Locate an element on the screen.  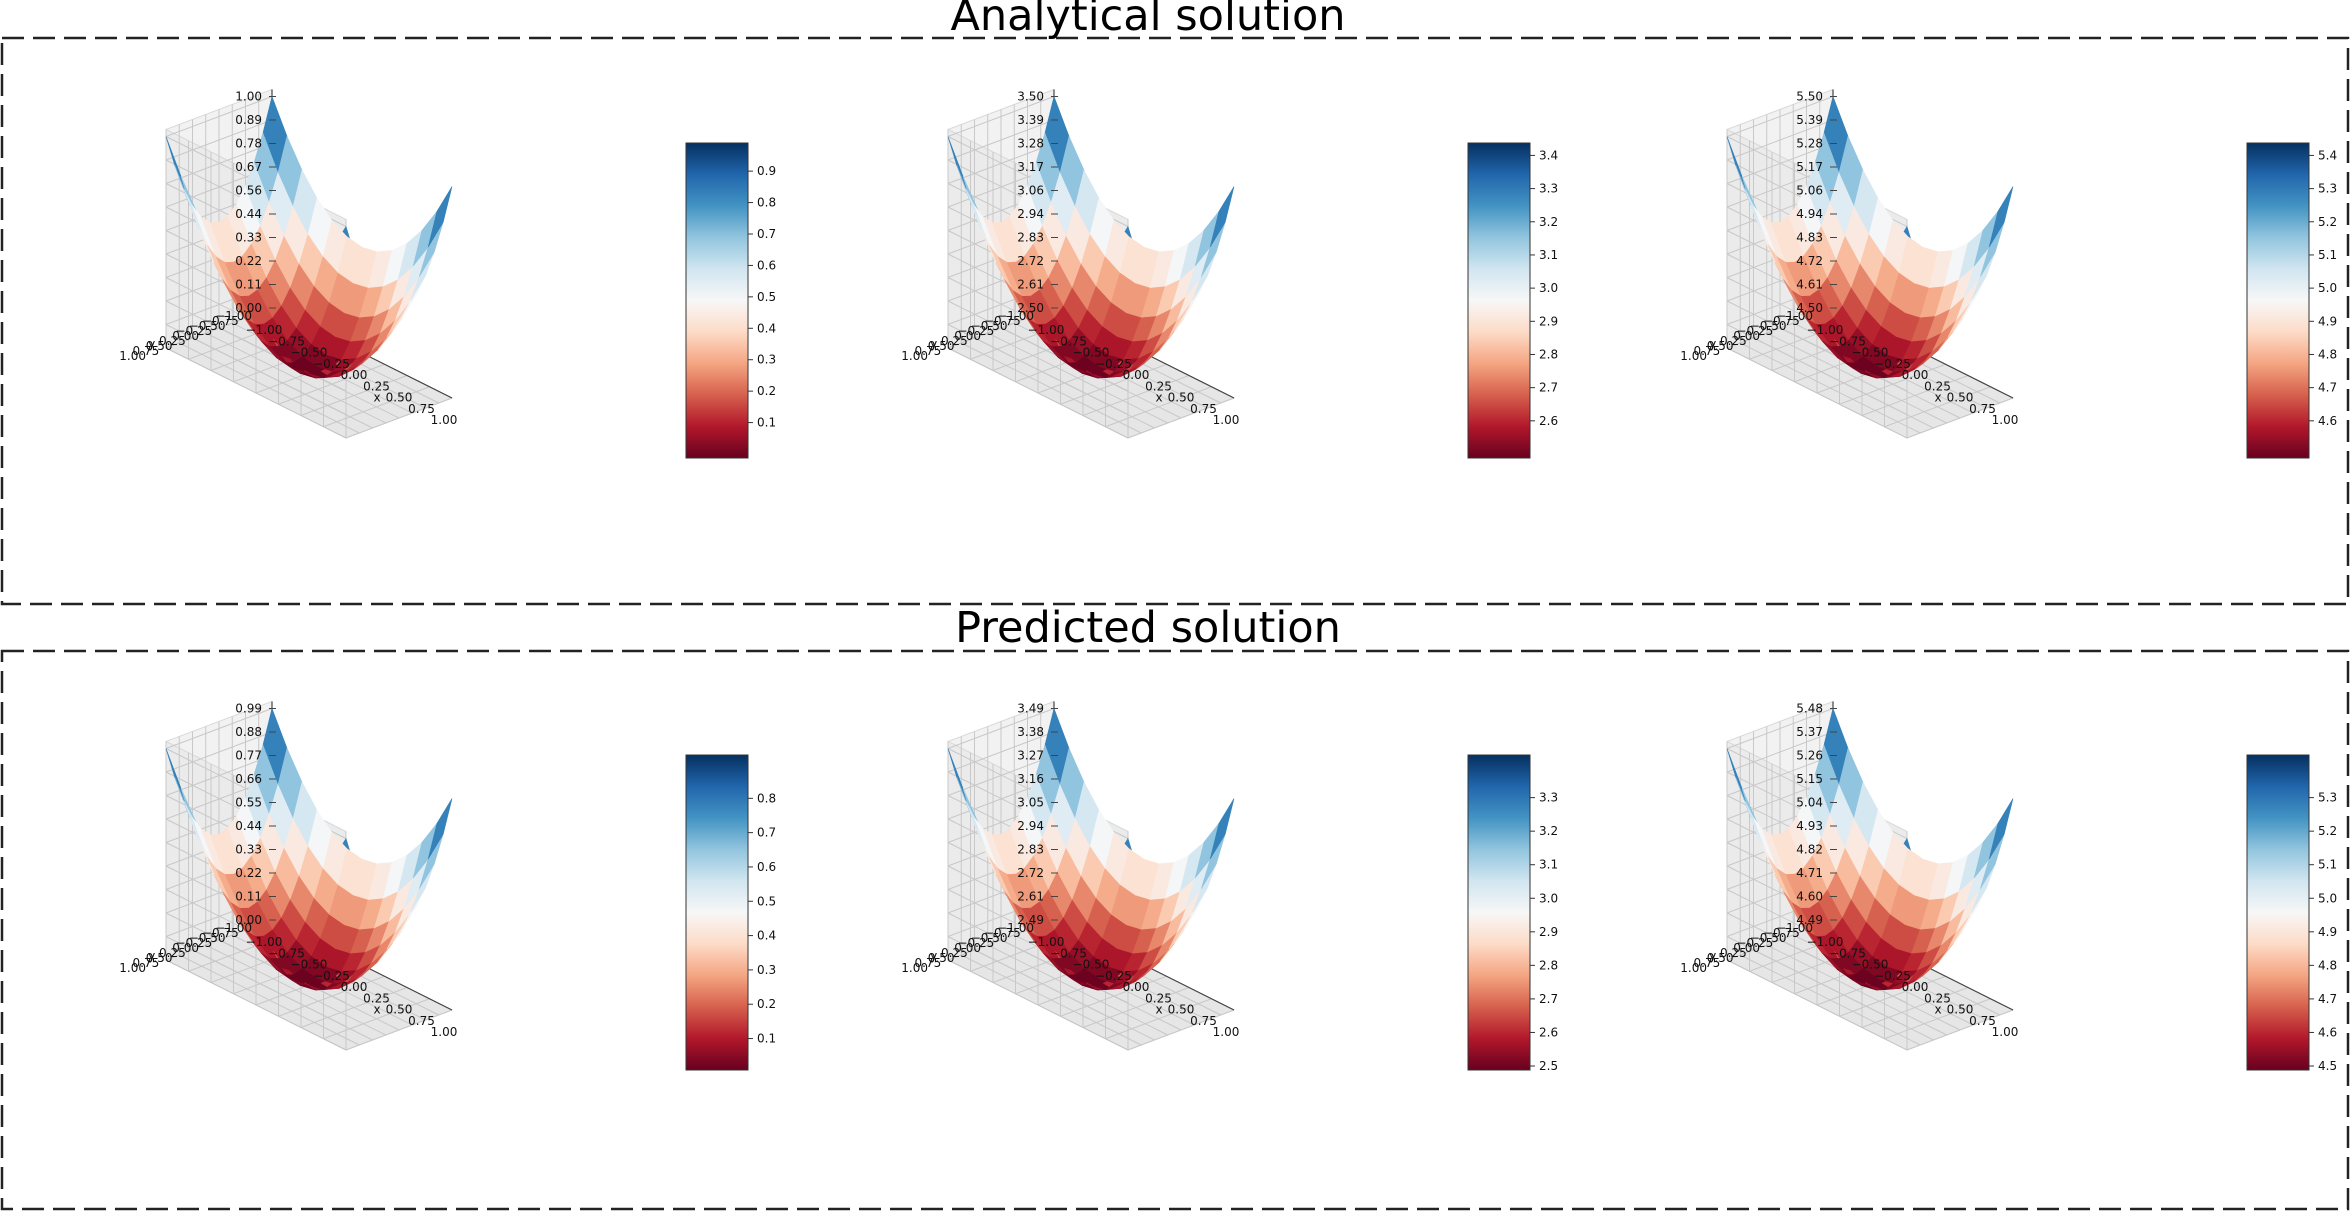
z-tick-label: 4.50 is located at coordinates (1809, 308).